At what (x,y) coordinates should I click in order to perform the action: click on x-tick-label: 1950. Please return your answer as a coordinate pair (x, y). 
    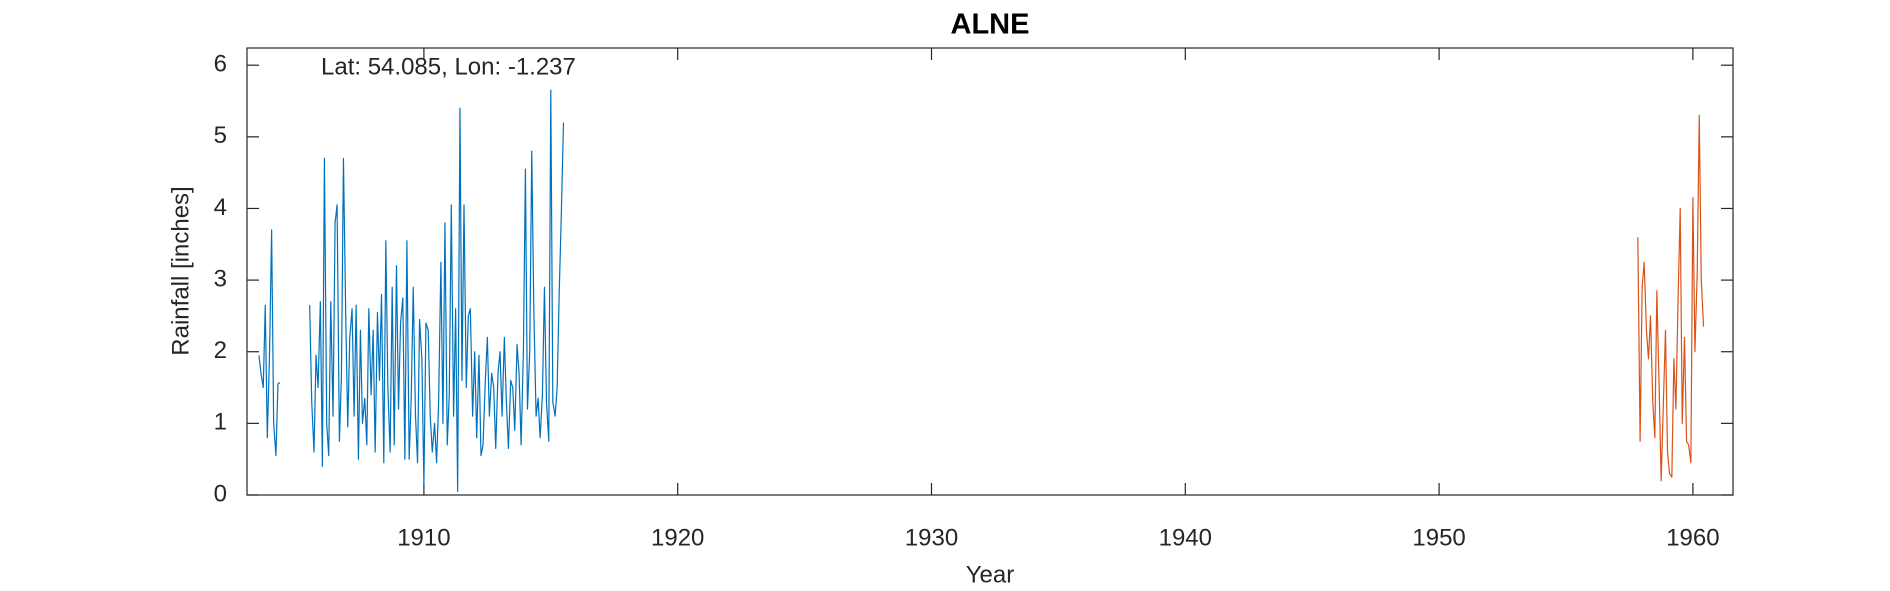
    Looking at the image, I should click on (1438, 537).